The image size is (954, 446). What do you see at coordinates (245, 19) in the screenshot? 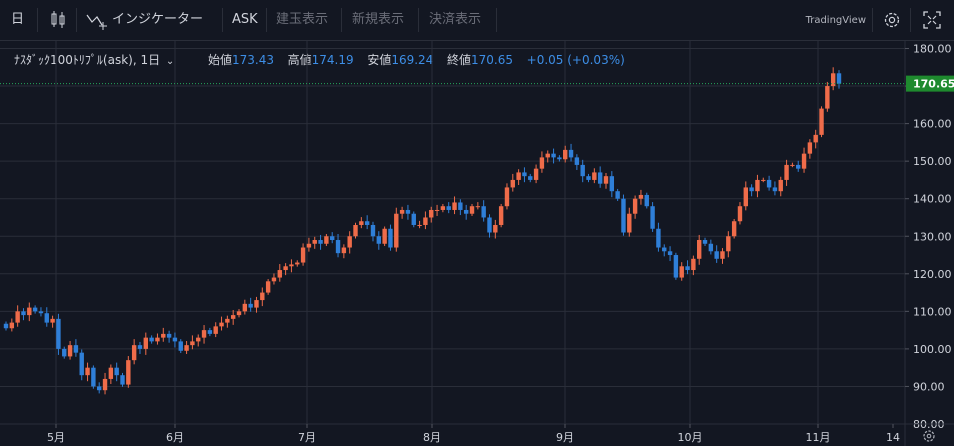
I see `ask-button: ASK` at bounding box center [245, 19].